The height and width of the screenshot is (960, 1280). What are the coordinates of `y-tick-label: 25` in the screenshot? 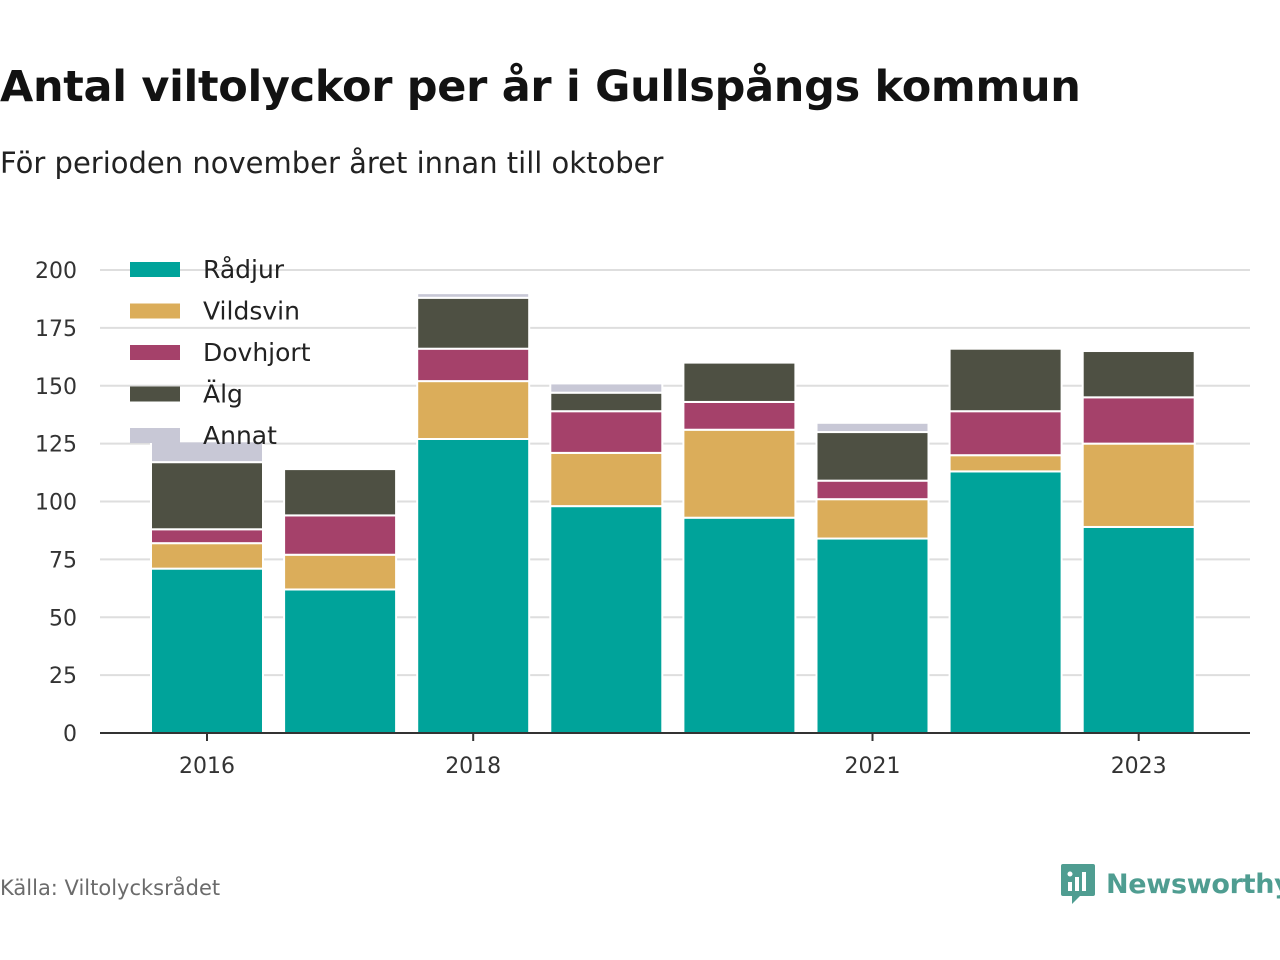 It's located at (63, 676).